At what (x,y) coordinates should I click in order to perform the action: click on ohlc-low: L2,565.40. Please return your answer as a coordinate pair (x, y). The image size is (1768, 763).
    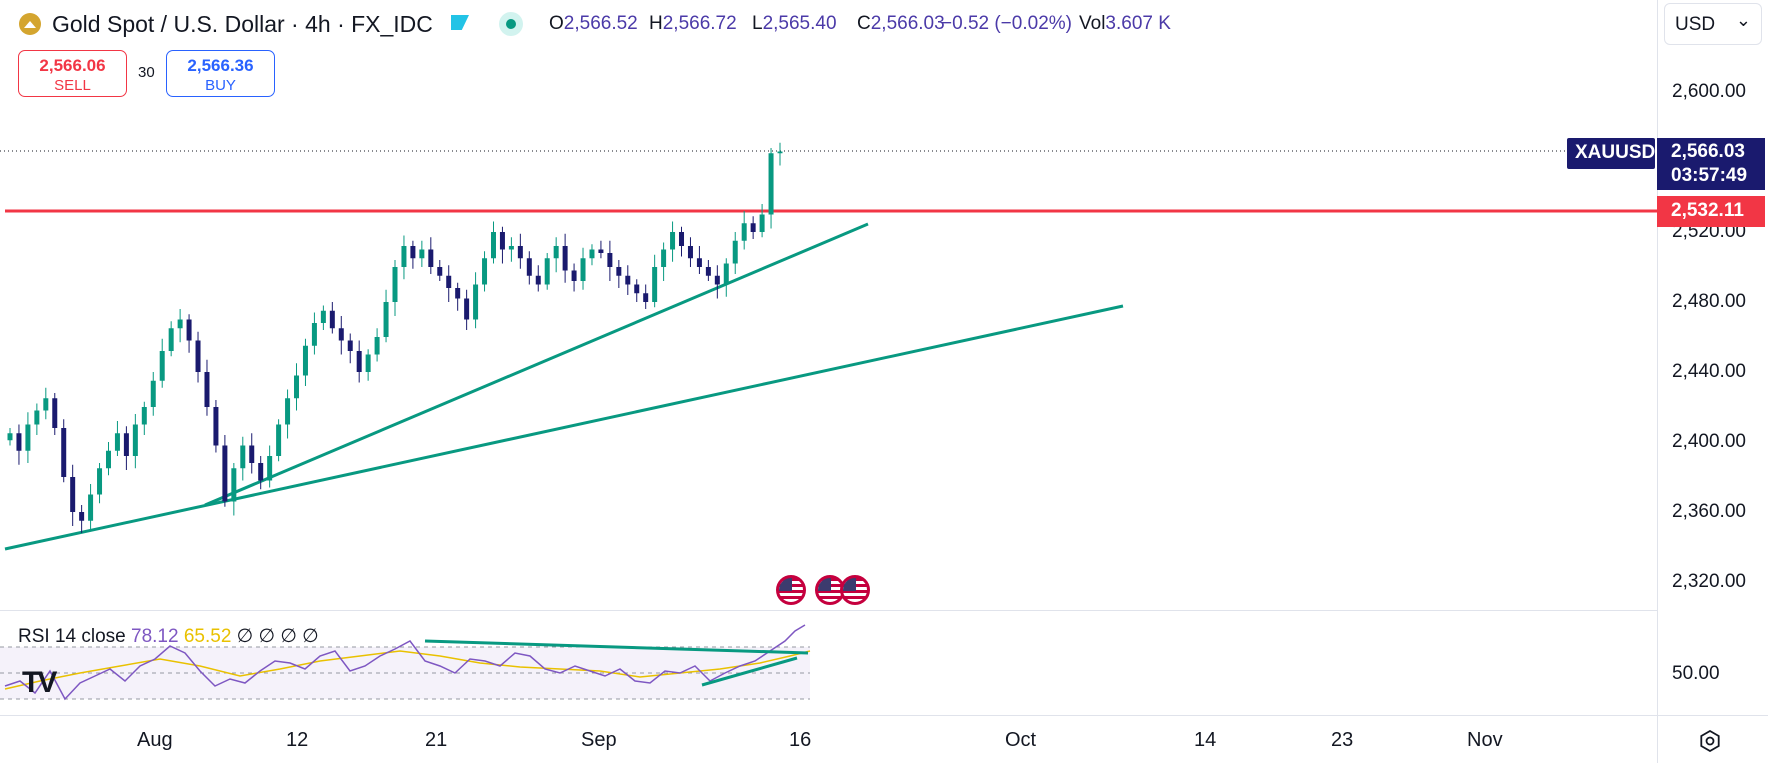
    Looking at the image, I should click on (794, 23).